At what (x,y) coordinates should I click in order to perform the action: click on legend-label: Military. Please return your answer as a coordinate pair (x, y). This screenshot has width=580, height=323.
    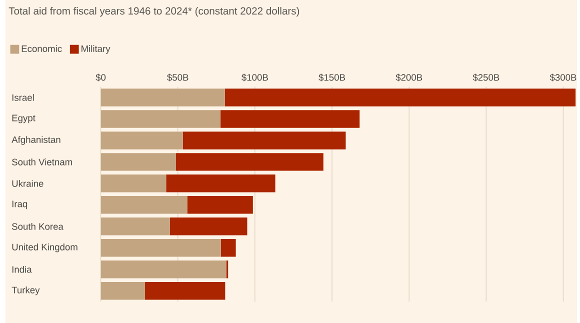
    Looking at the image, I should click on (96, 49).